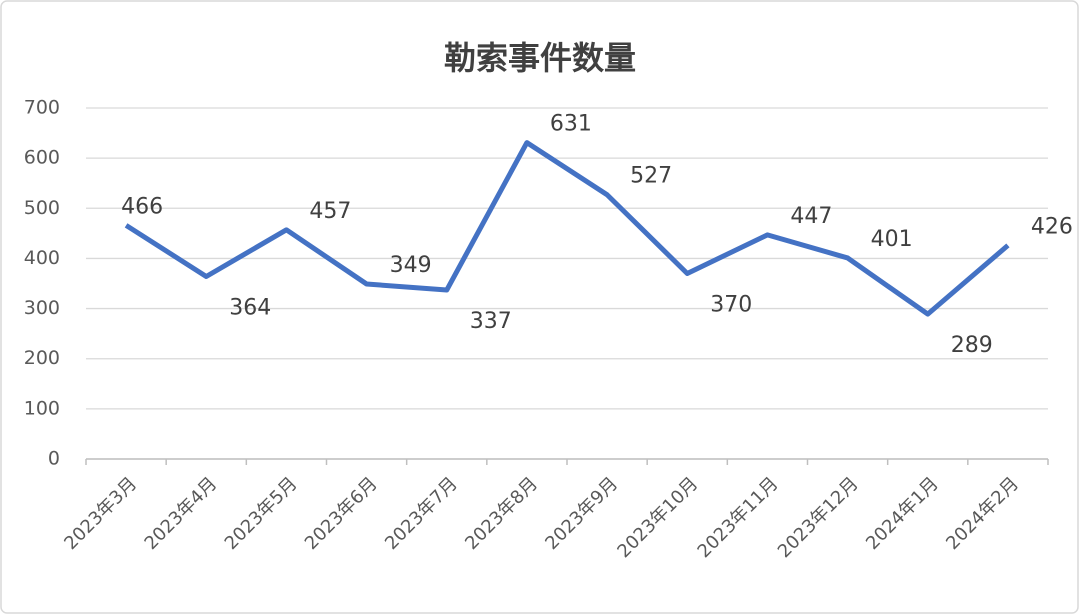 This screenshot has height=615, width=1080. Describe the element at coordinates (1052, 226) in the screenshot. I see `data-label: 426` at that location.